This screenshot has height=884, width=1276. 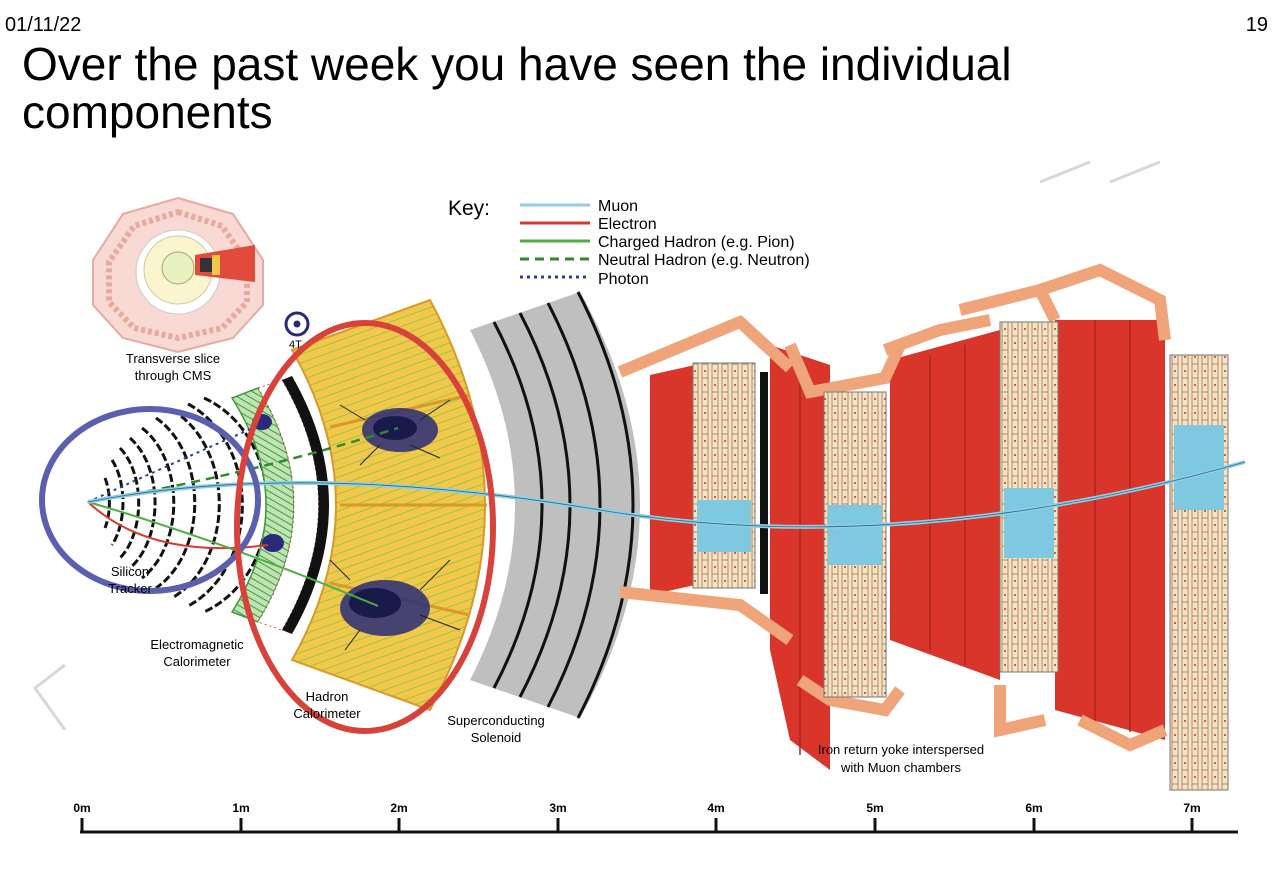 What do you see at coordinates (627, 224) in the screenshot?
I see `legend-electron-label: Electron` at bounding box center [627, 224].